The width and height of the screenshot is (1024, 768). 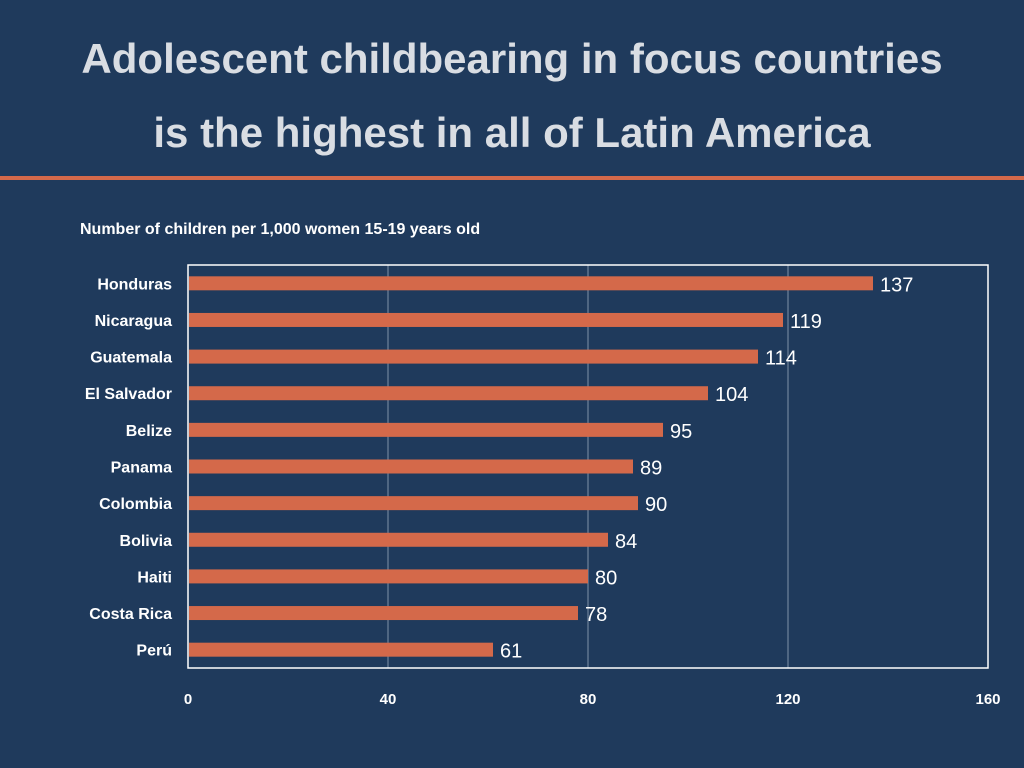 What do you see at coordinates (731, 395) in the screenshot?
I see `value-label-el-salvador: 104` at bounding box center [731, 395].